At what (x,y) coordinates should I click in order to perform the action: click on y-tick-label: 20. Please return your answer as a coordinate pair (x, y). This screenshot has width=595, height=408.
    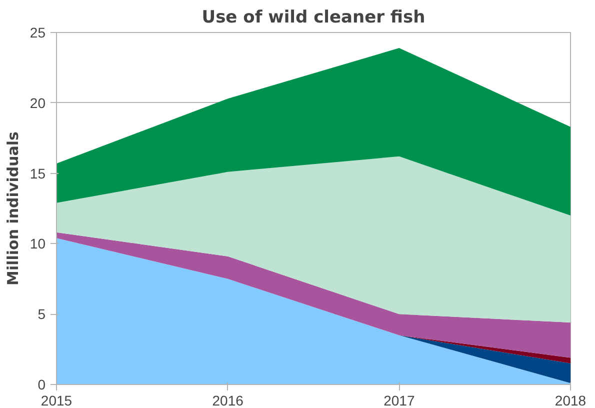
    Looking at the image, I should click on (38, 102).